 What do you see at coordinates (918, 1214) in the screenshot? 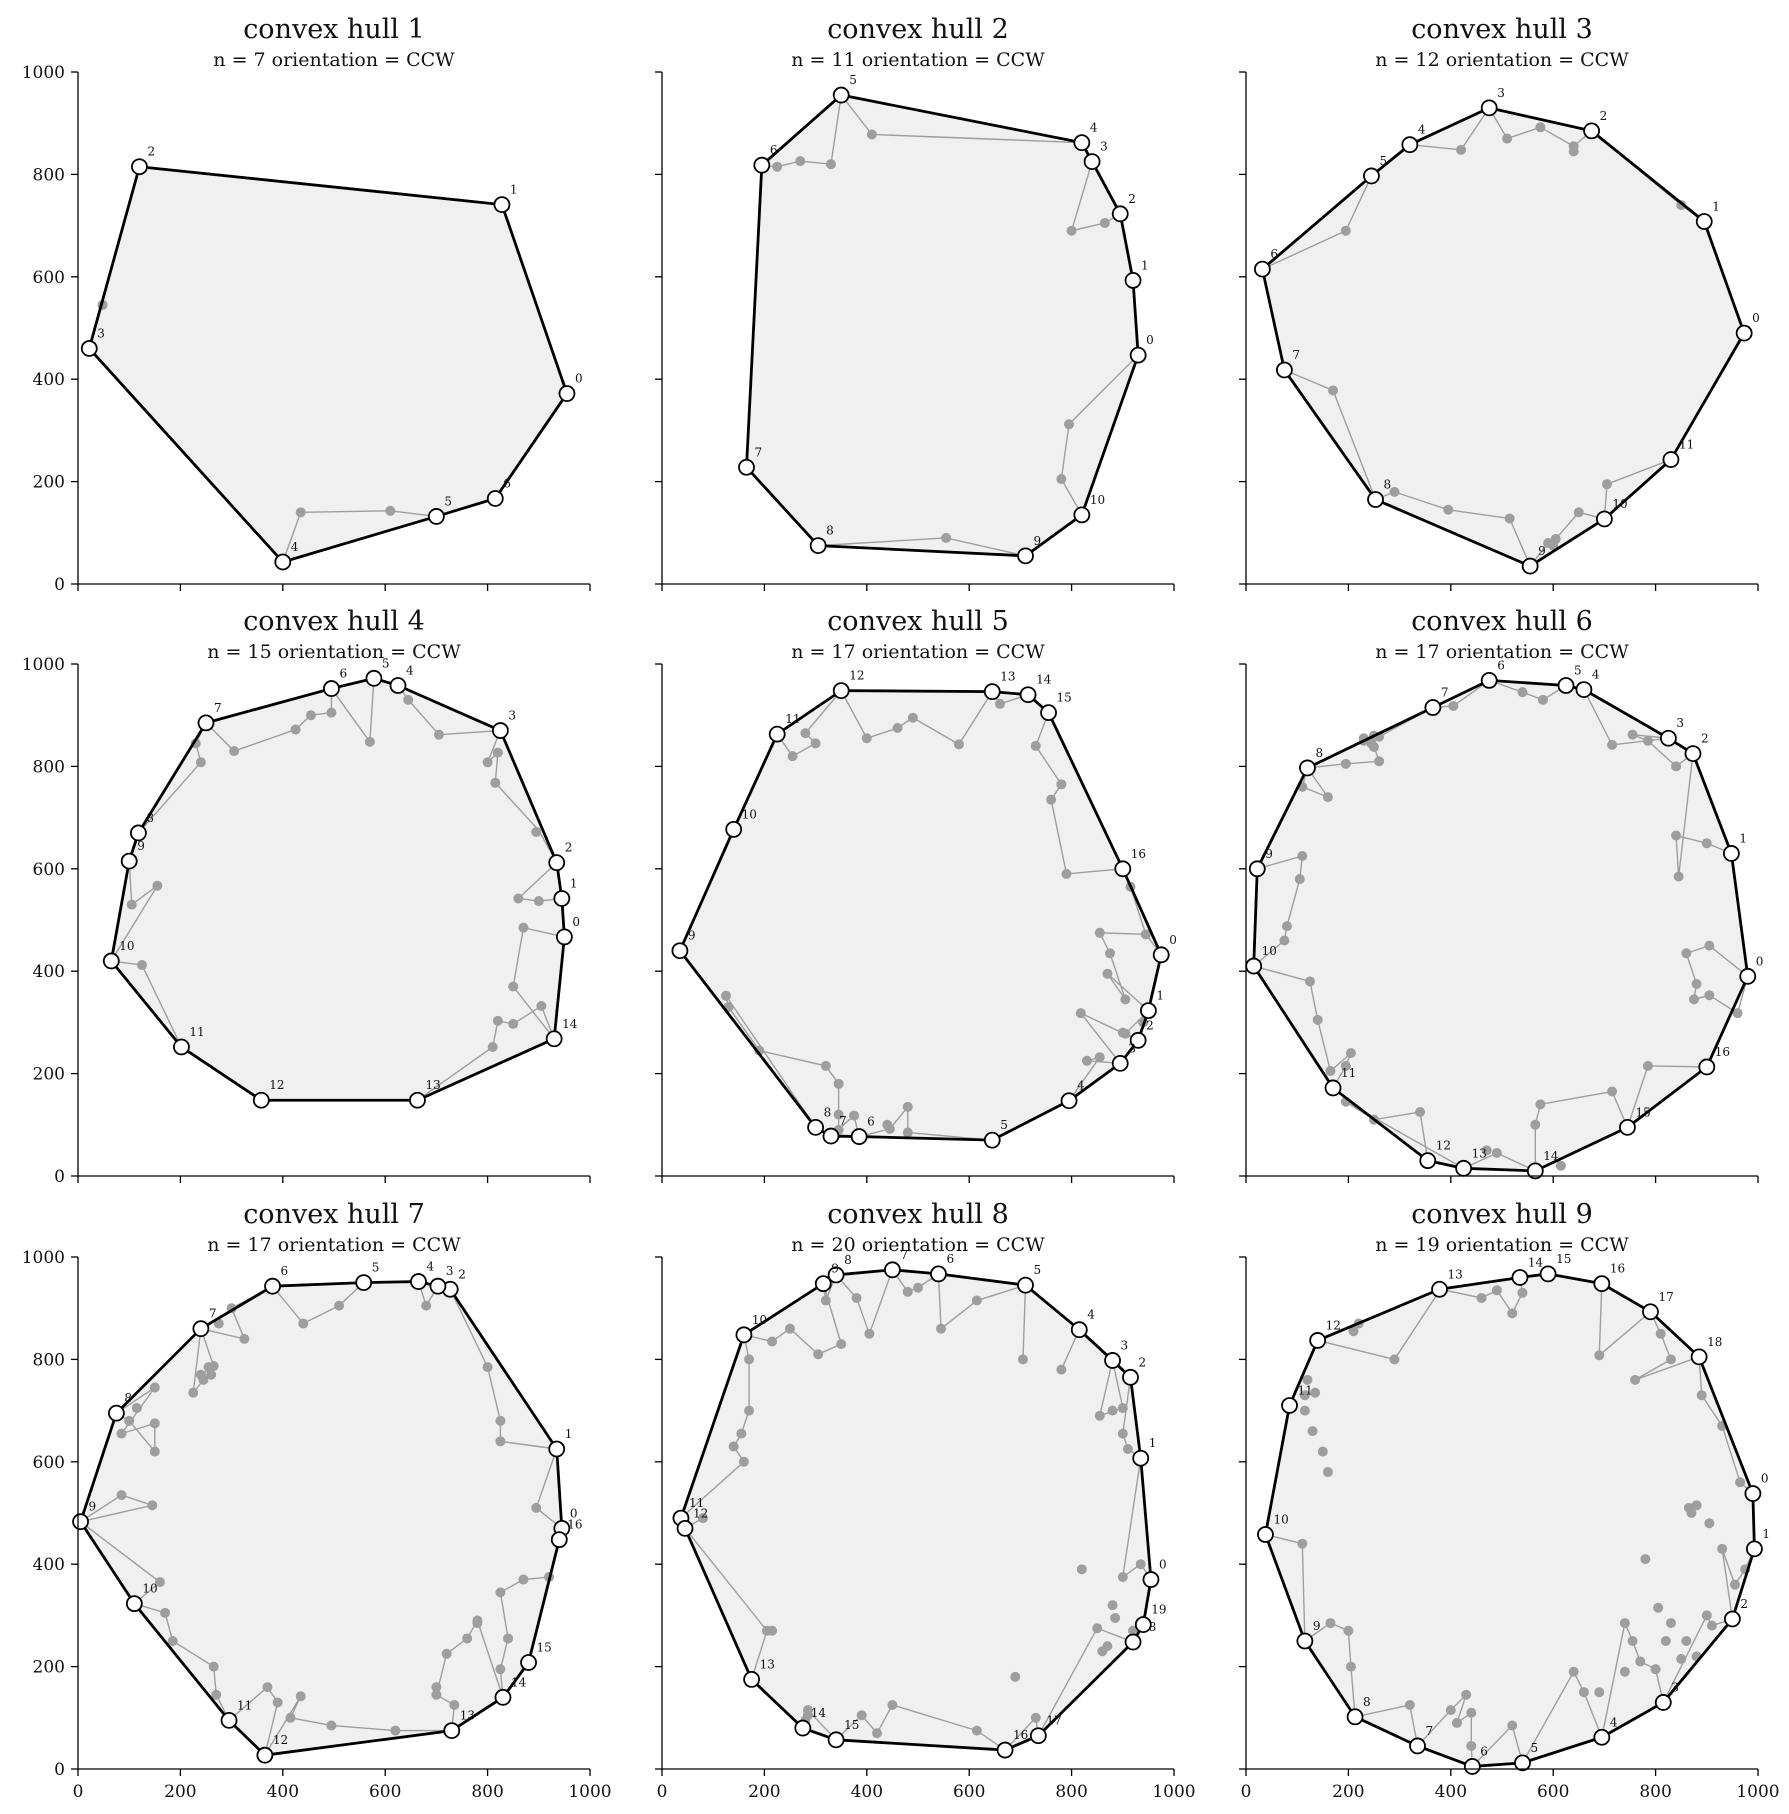
I see `subplot-title: convex hull 8` at bounding box center [918, 1214].